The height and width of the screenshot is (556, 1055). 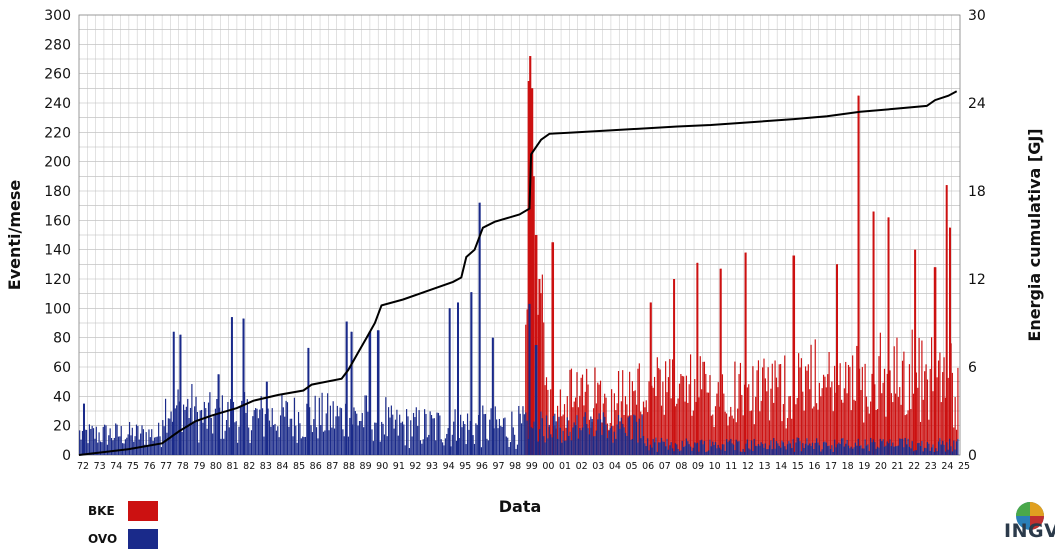 I want to click on x-tick-label: 77, so click(x=166, y=466).